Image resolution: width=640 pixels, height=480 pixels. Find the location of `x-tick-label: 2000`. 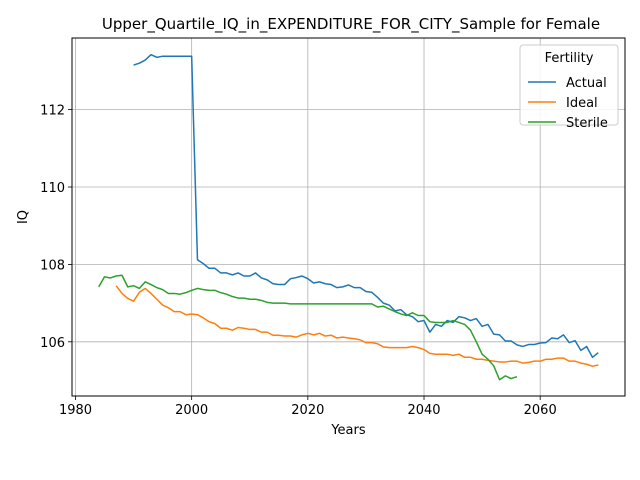

x-tick-label: 2000 is located at coordinates (191, 410).